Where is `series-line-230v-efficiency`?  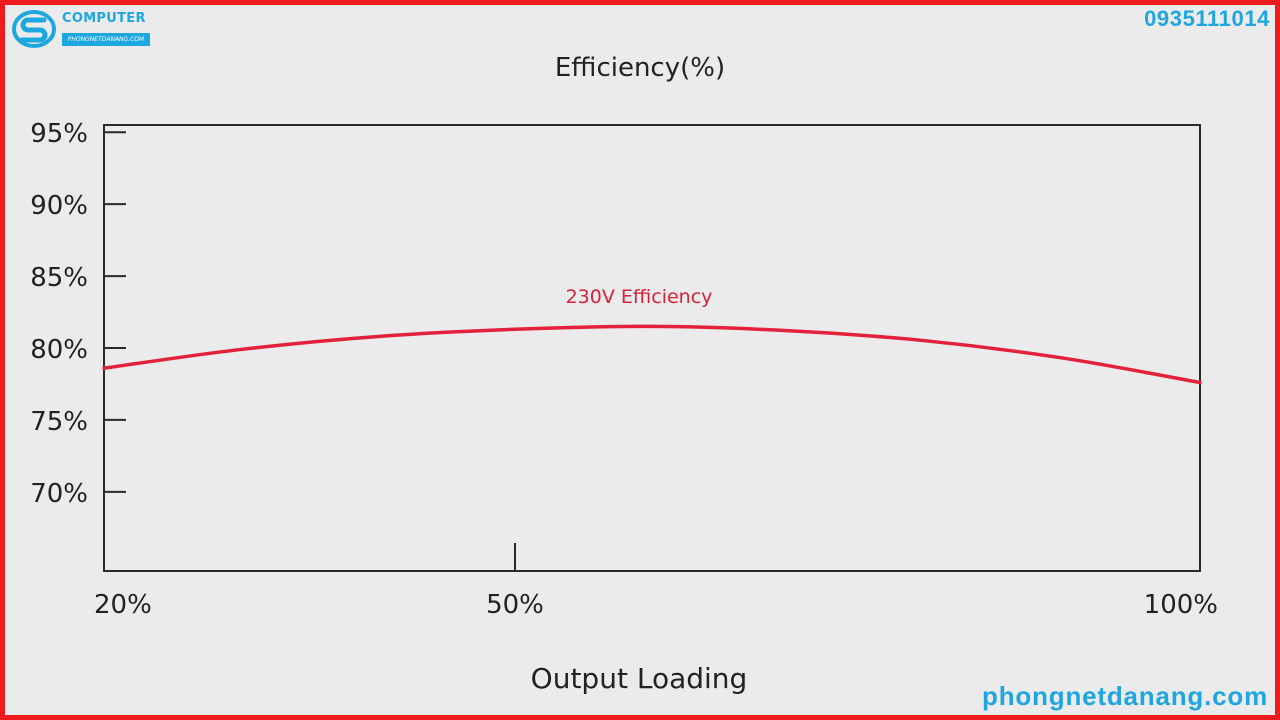 series-line-230v-efficiency is located at coordinates (652, 354).